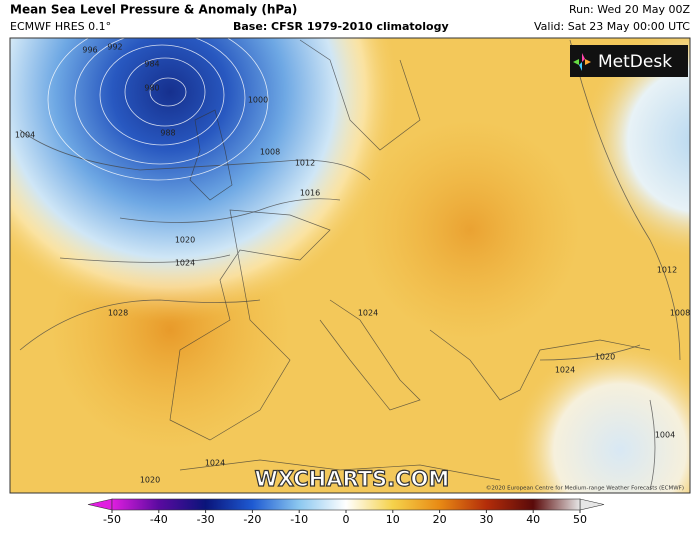 The image size is (700, 536). What do you see at coordinates (592, 504) in the screenshot?
I see `colorbar-high-extend` at bounding box center [592, 504].